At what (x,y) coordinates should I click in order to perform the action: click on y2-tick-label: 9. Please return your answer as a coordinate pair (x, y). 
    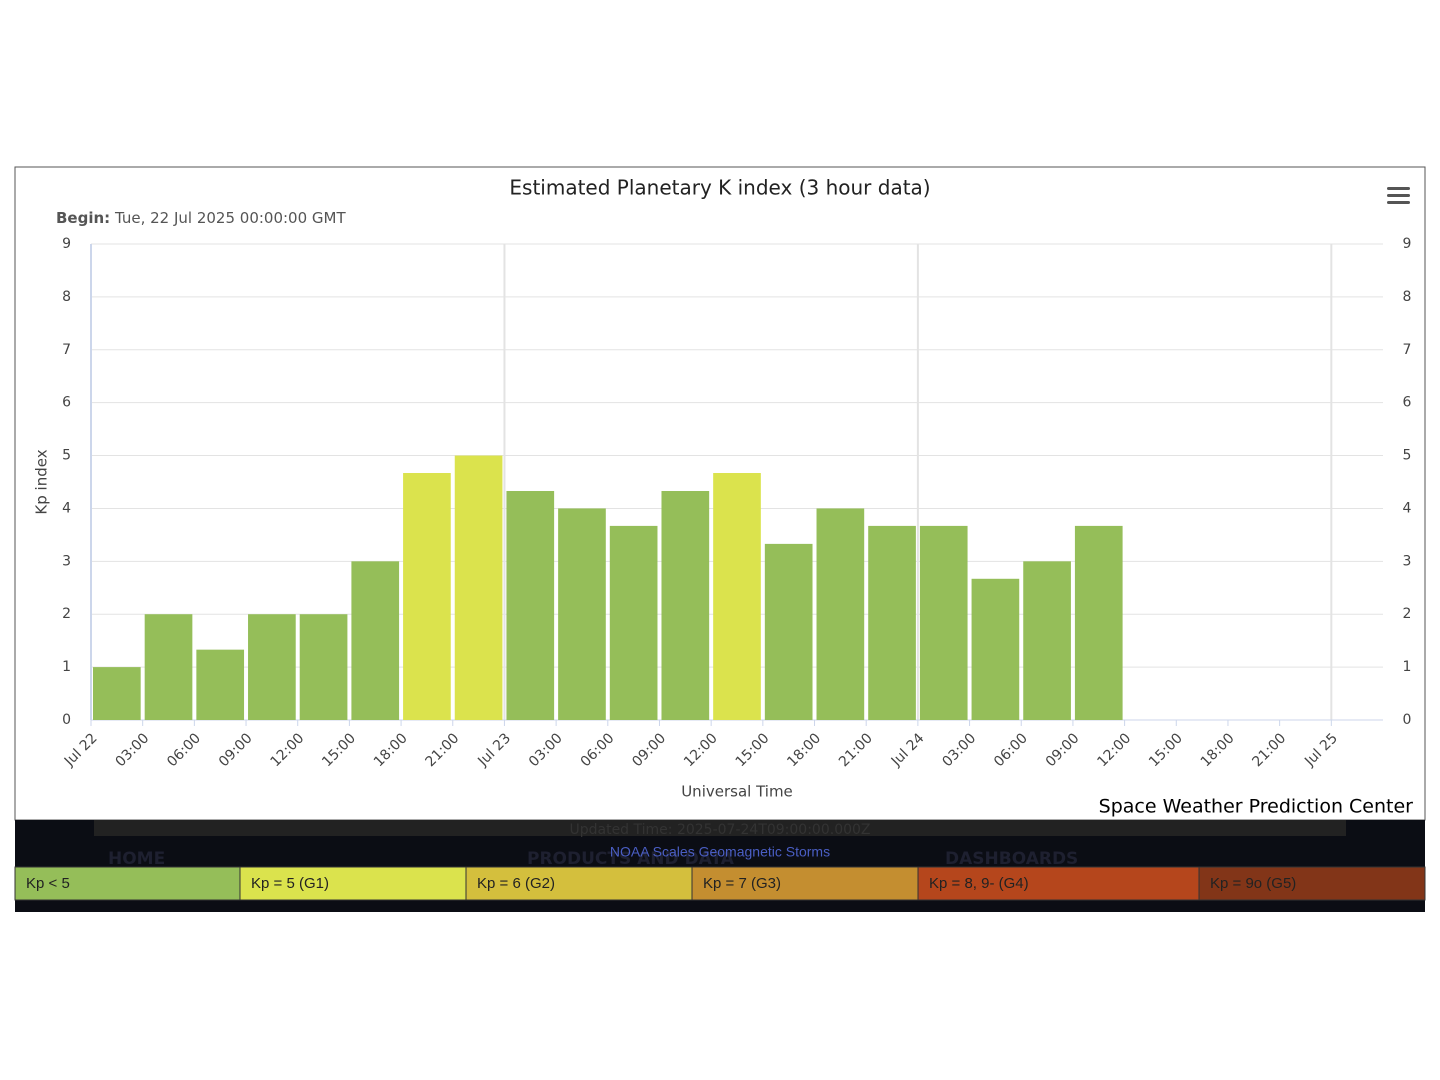
    Looking at the image, I should click on (1407, 244).